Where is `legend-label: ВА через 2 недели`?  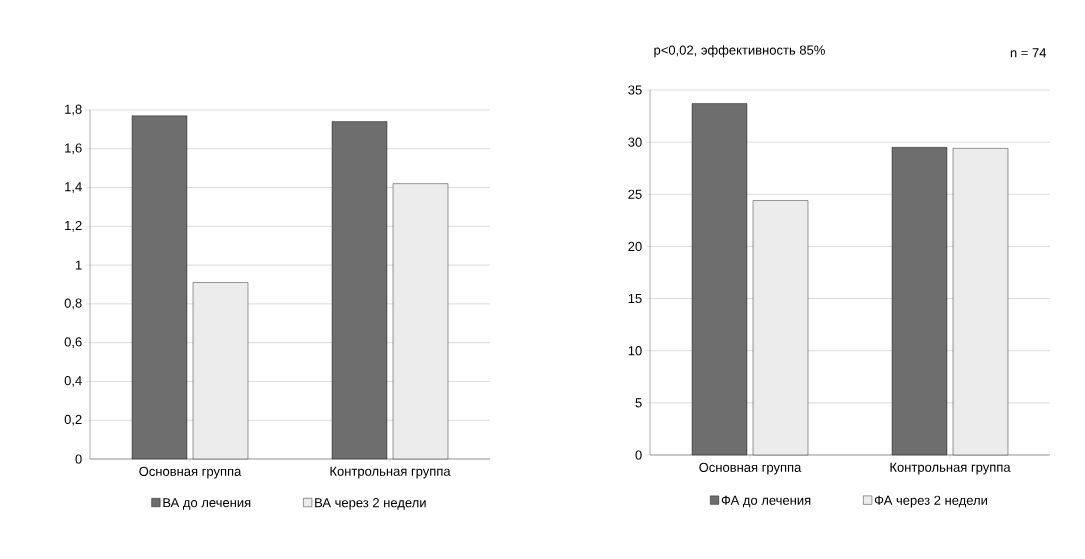 legend-label: ВА через 2 недели is located at coordinates (370, 504).